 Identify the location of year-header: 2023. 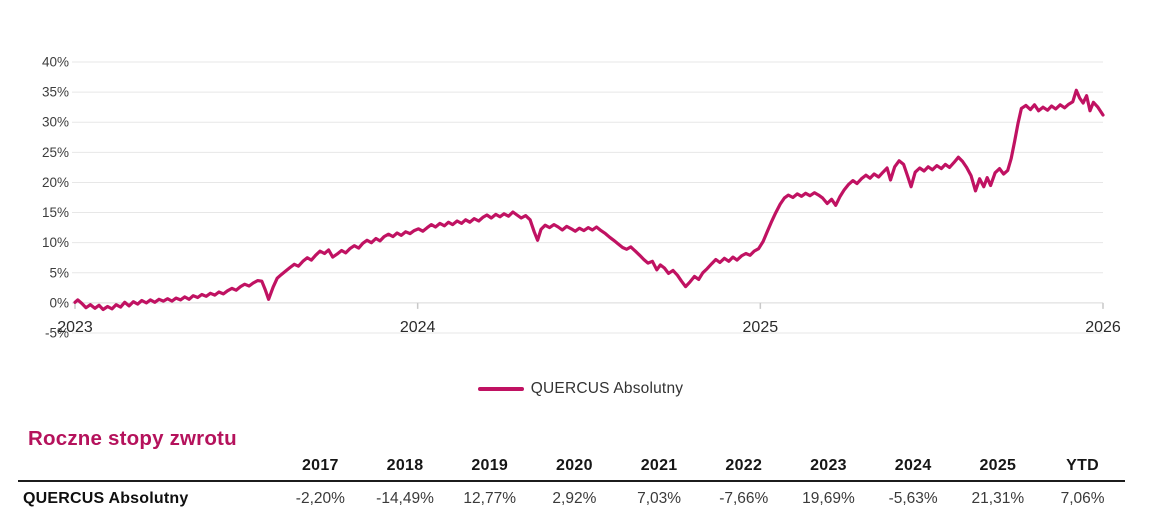
(828, 469).